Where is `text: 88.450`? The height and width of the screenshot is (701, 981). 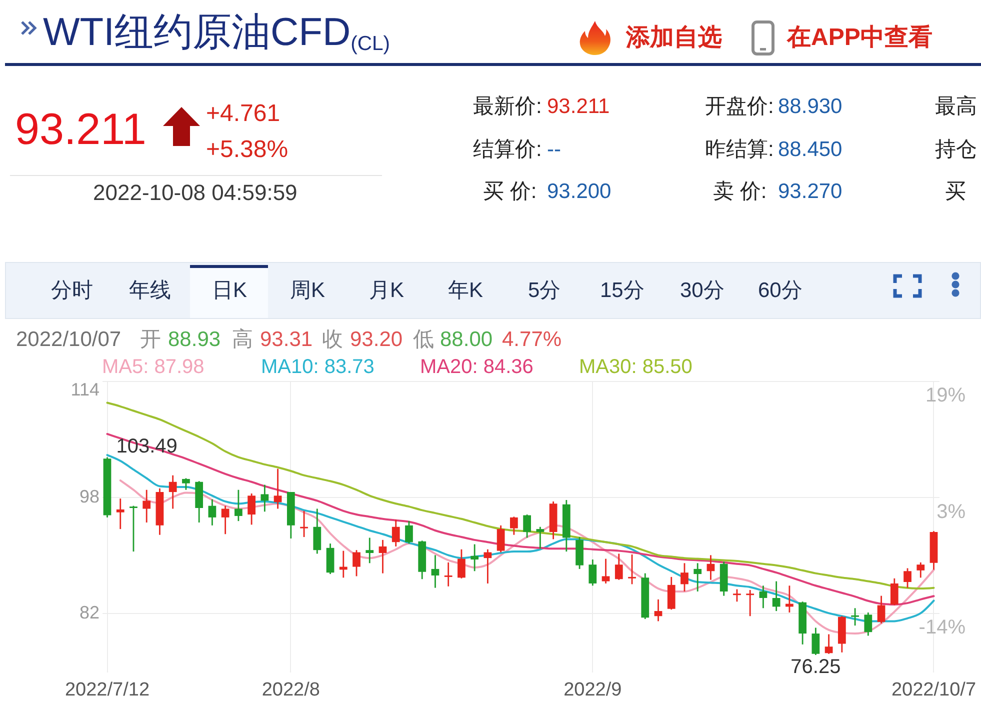
text: 88.450 is located at coordinates (810, 150).